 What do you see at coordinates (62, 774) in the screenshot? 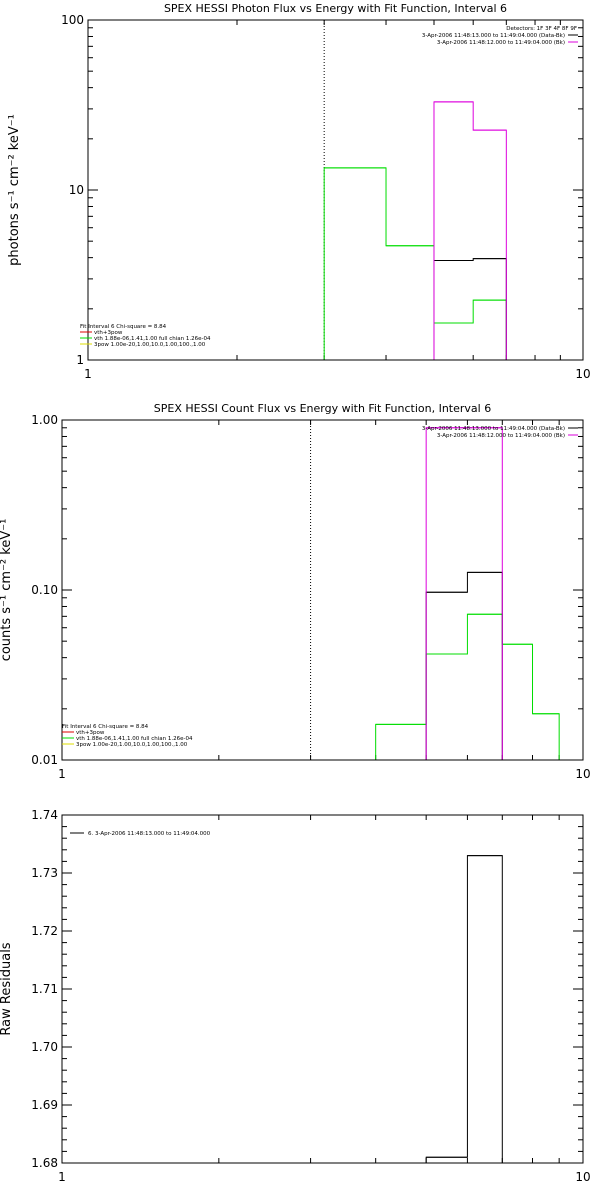
I see `chart-2-x-tick-label: 1` at bounding box center [62, 774].